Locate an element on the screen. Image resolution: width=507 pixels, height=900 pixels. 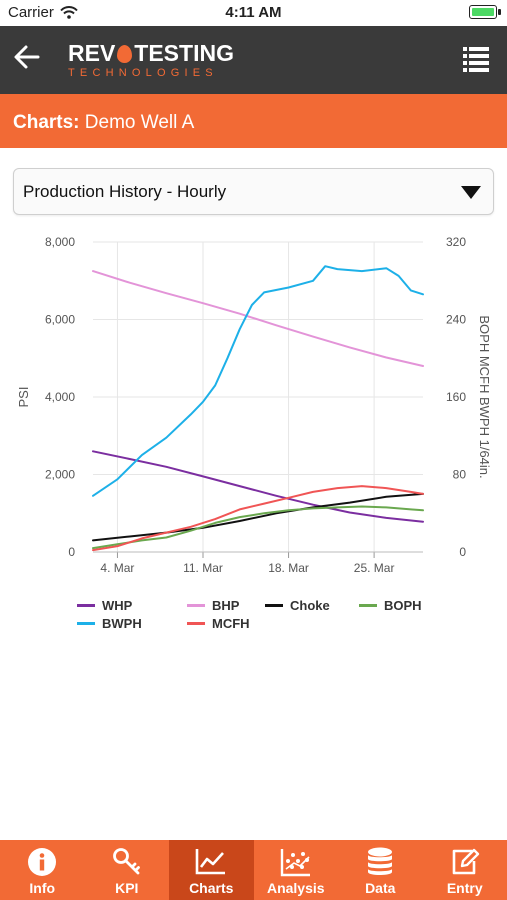
x-tick-label: 25. Mar is located at coordinates (374, 568).